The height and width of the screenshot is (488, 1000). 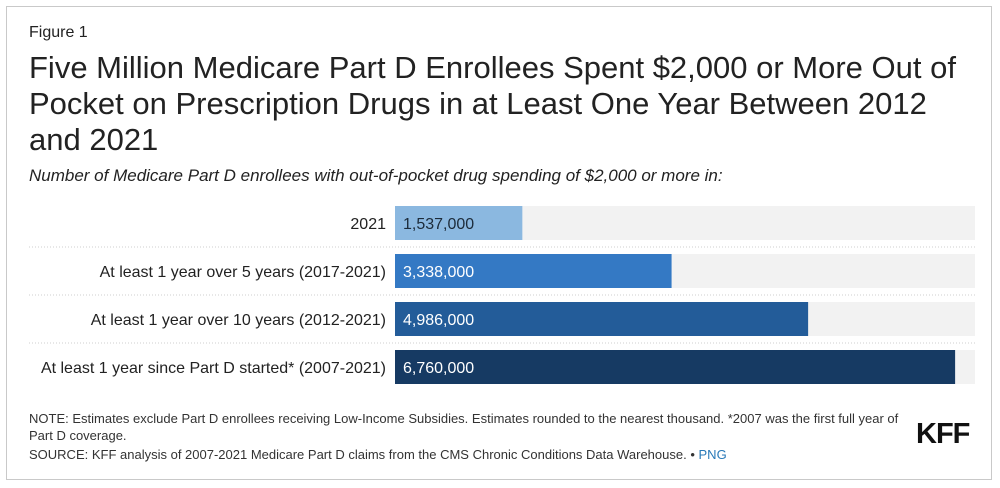 What do you see at coordinates (368, 224) in the screenshot?
I see `category-label: 2021` at bounding box center [368, 224].